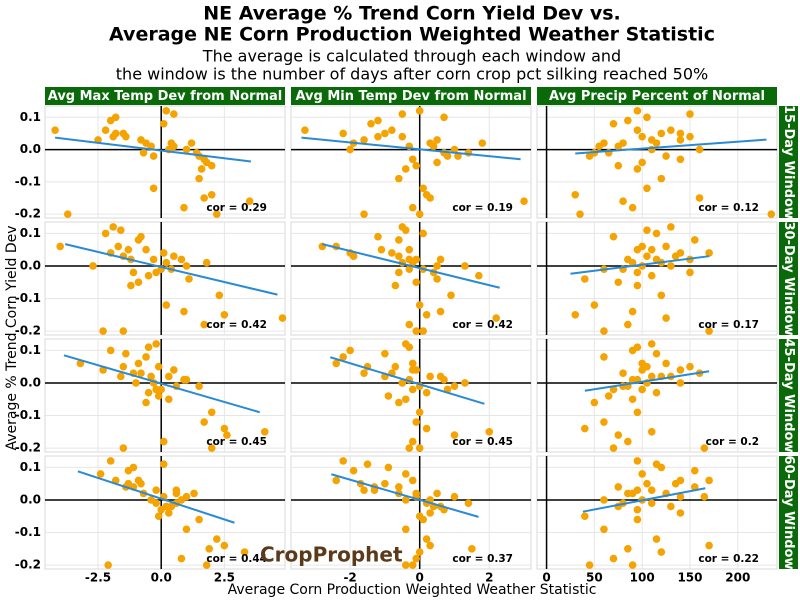  Describe the element at coordinates (30, 233) in the screenshot. I see `y-tick-label: 0.1` at that location.